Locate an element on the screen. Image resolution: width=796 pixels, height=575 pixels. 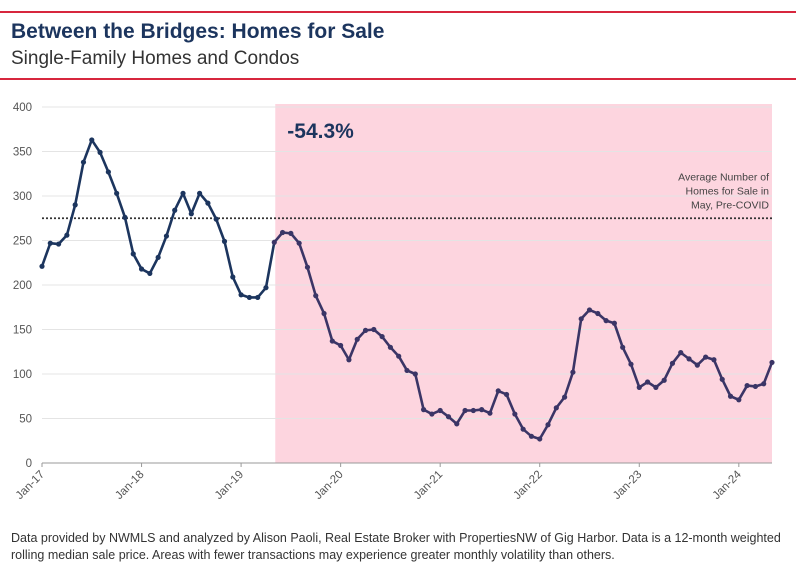
annotation-layer: -54.3% is located at coordinates (320, 131).